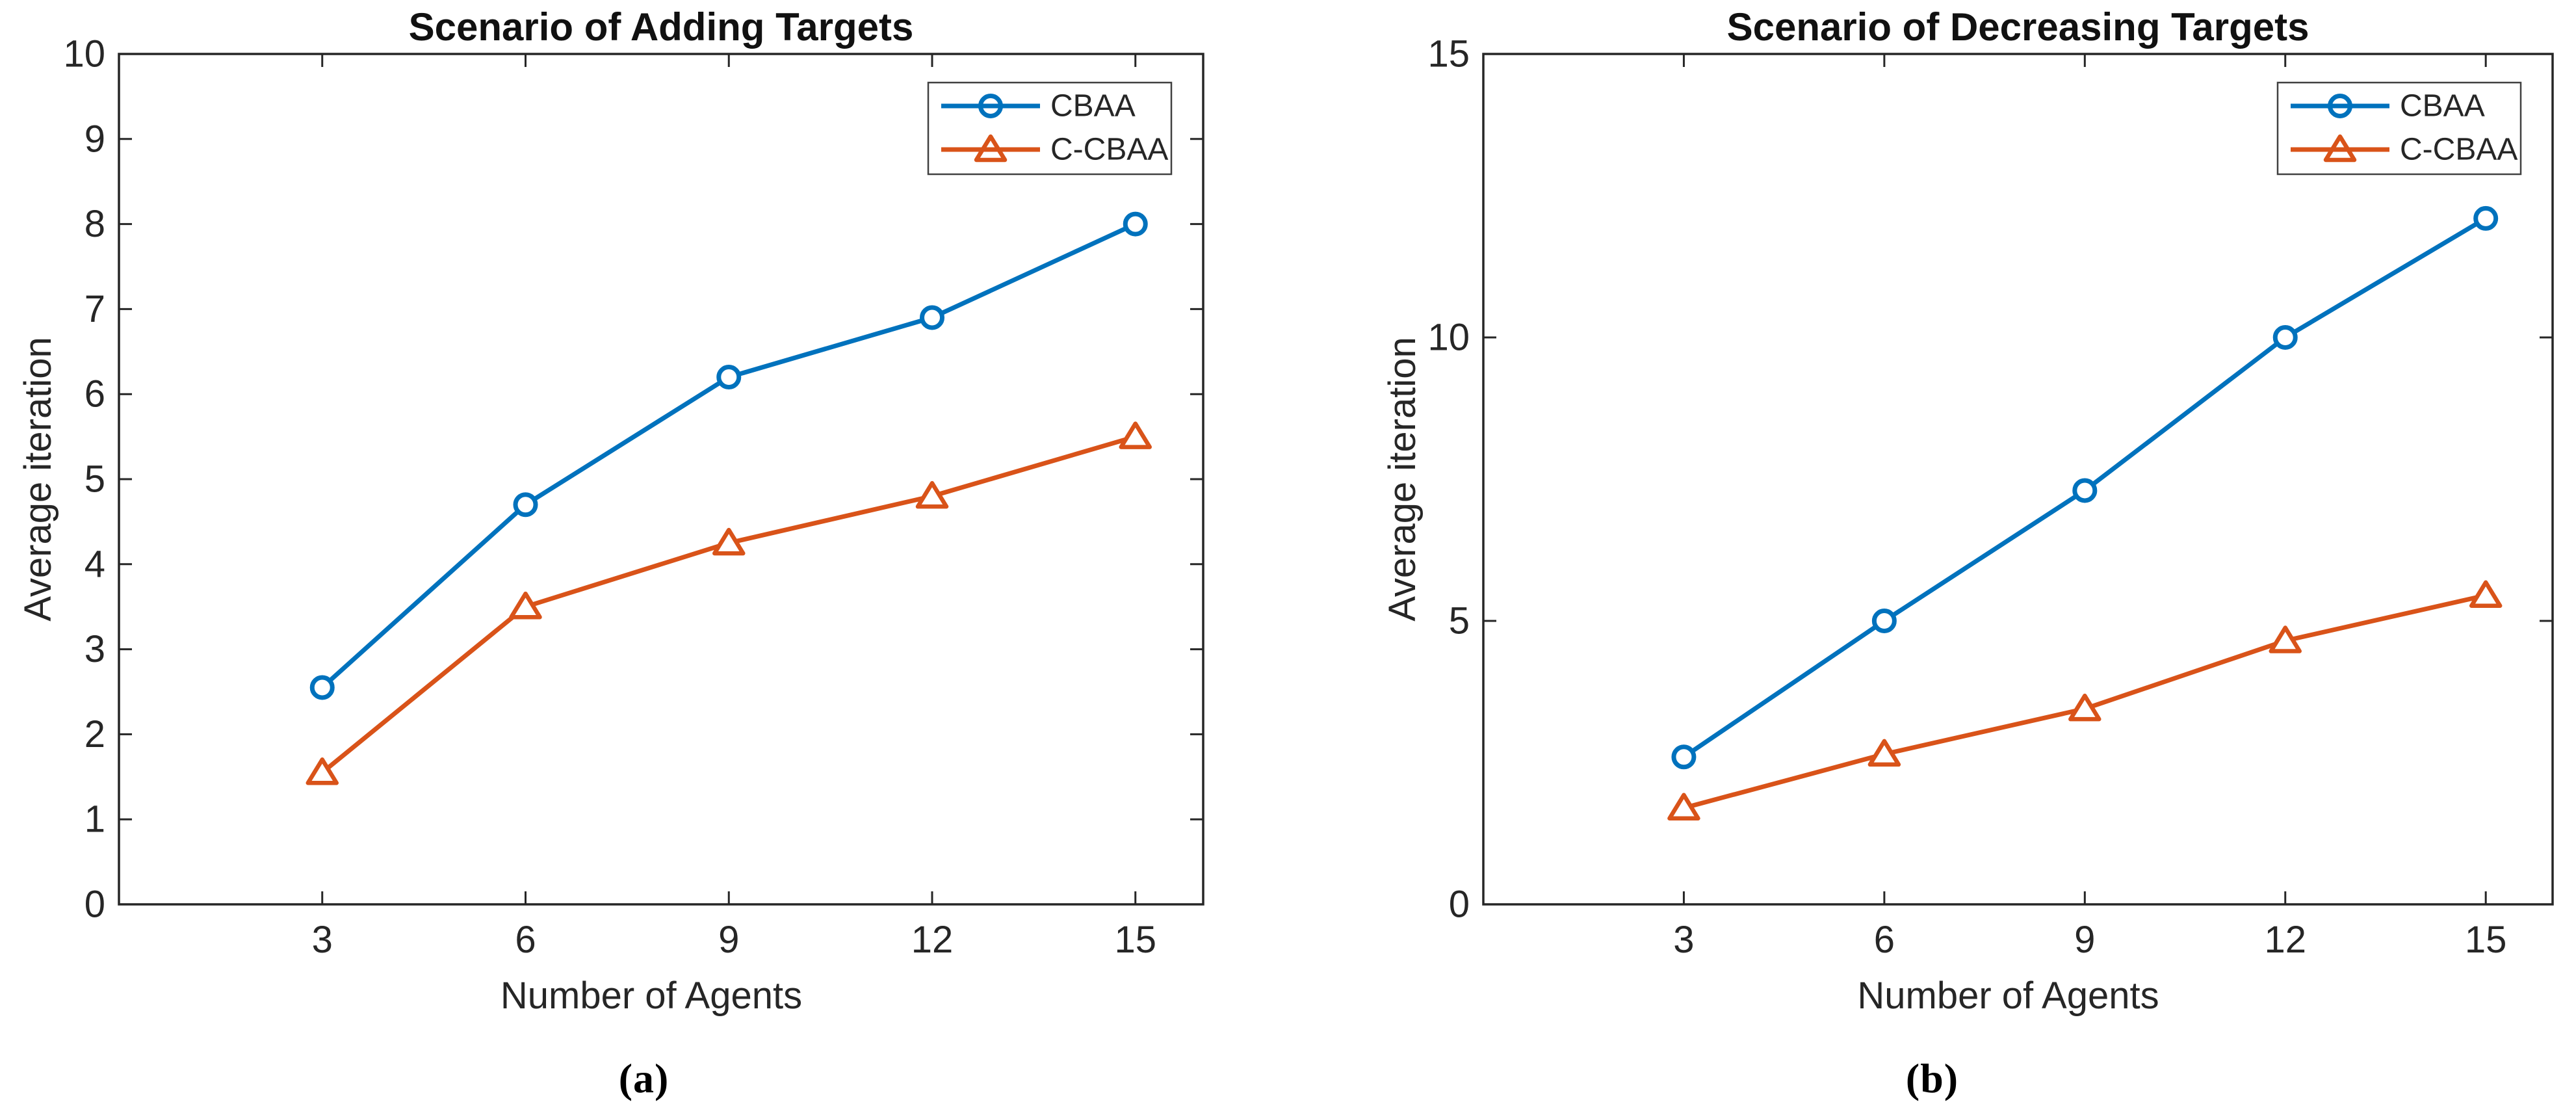  What do you see at coordinates (95, 309) in the screenshot?
I see `y-tick-label: 7` at bounding box center [95, 309].